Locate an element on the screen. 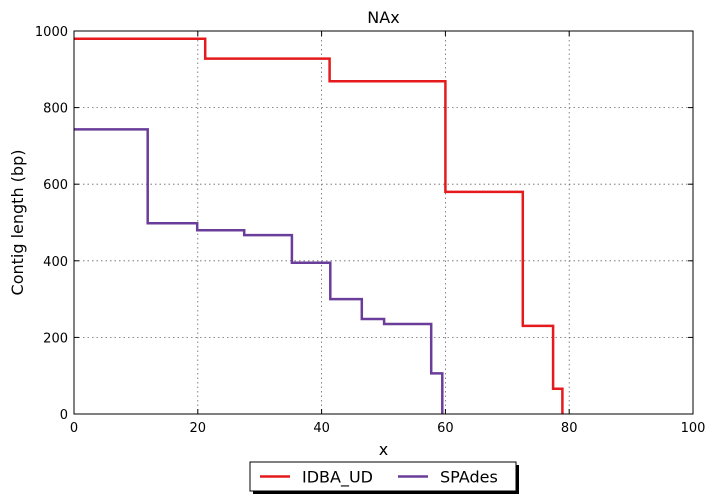 This screenshot has height=503, width=715. legend-label-idba-ud: IDBA_UD is located at coordinates (337, 478).